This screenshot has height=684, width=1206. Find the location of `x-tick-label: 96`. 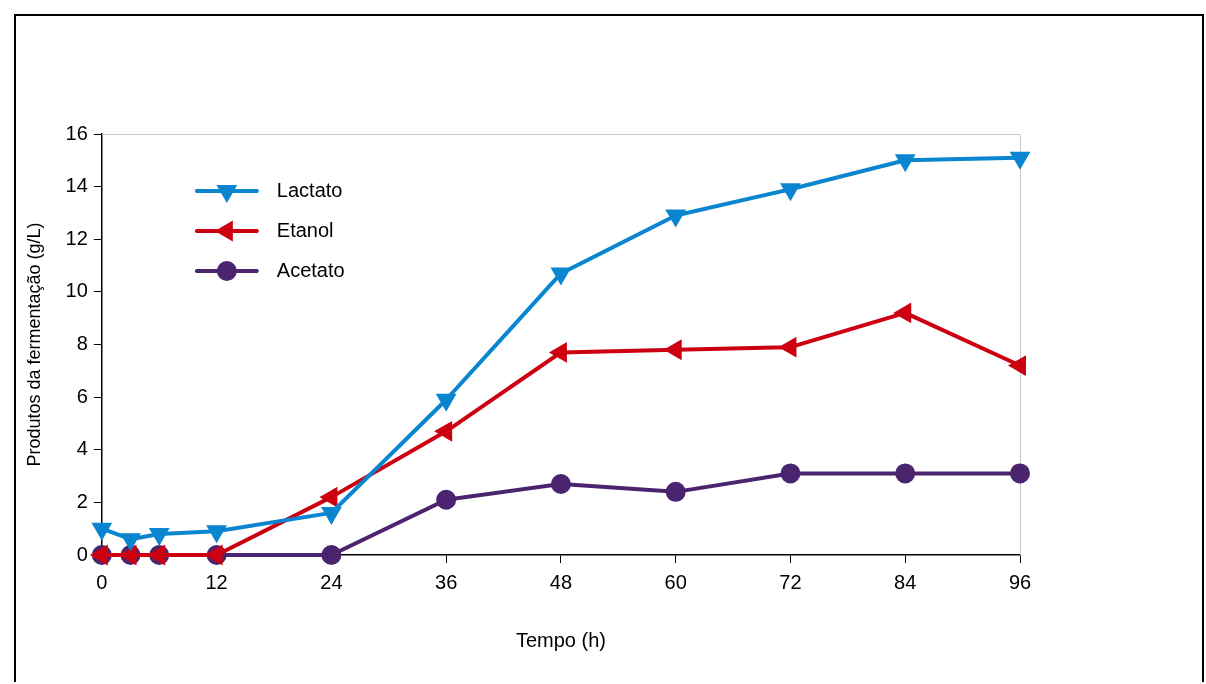

x-tick-label: 96 is located at coordinates (1020, 581).